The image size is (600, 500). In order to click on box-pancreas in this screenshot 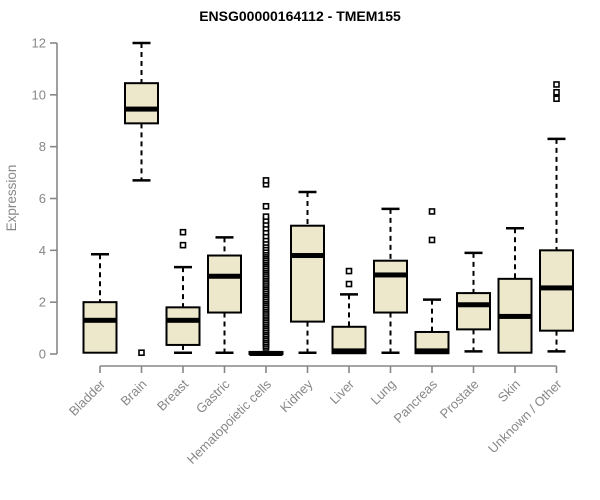, I will do `click(432, 281)`.